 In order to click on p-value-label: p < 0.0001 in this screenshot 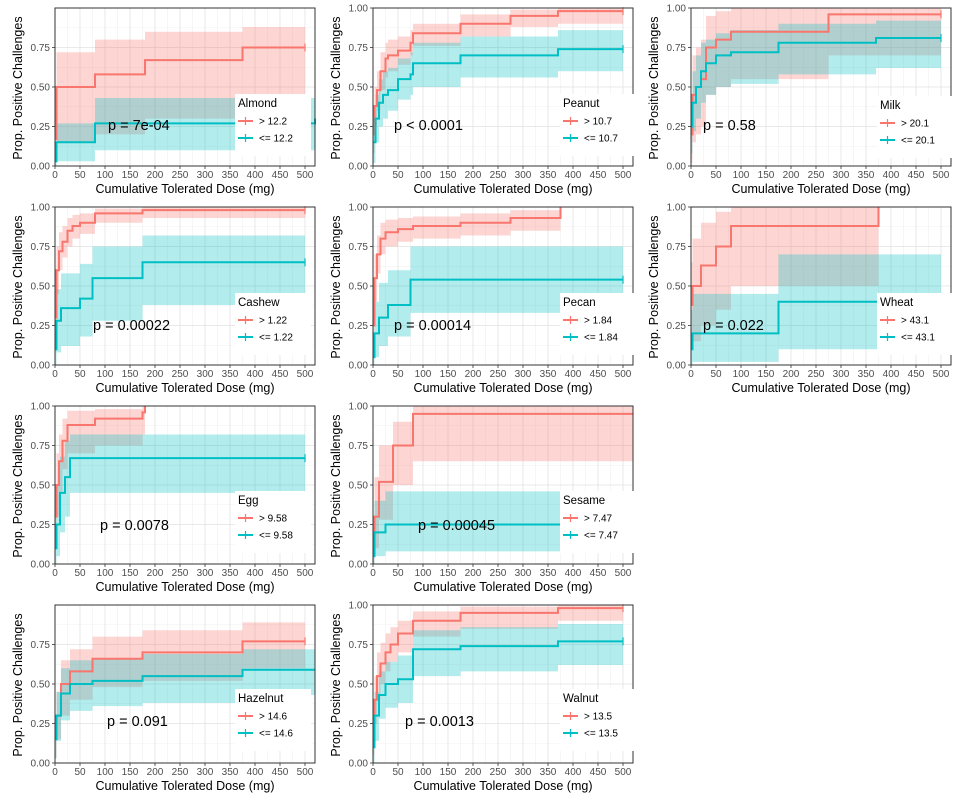, I will do `click(428, 126)`.